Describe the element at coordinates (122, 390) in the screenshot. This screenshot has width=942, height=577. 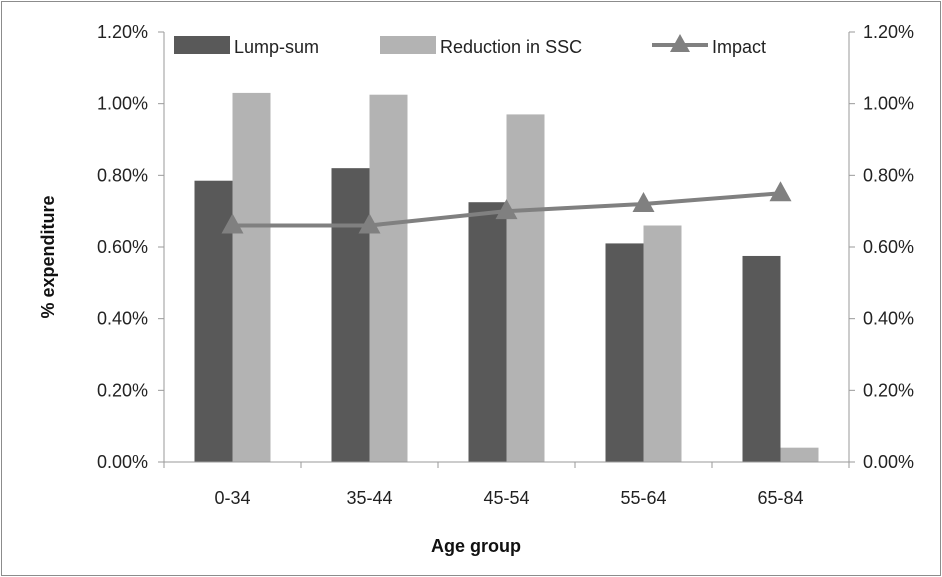
I see `y-tick-label-left: 0.20%` at that location.